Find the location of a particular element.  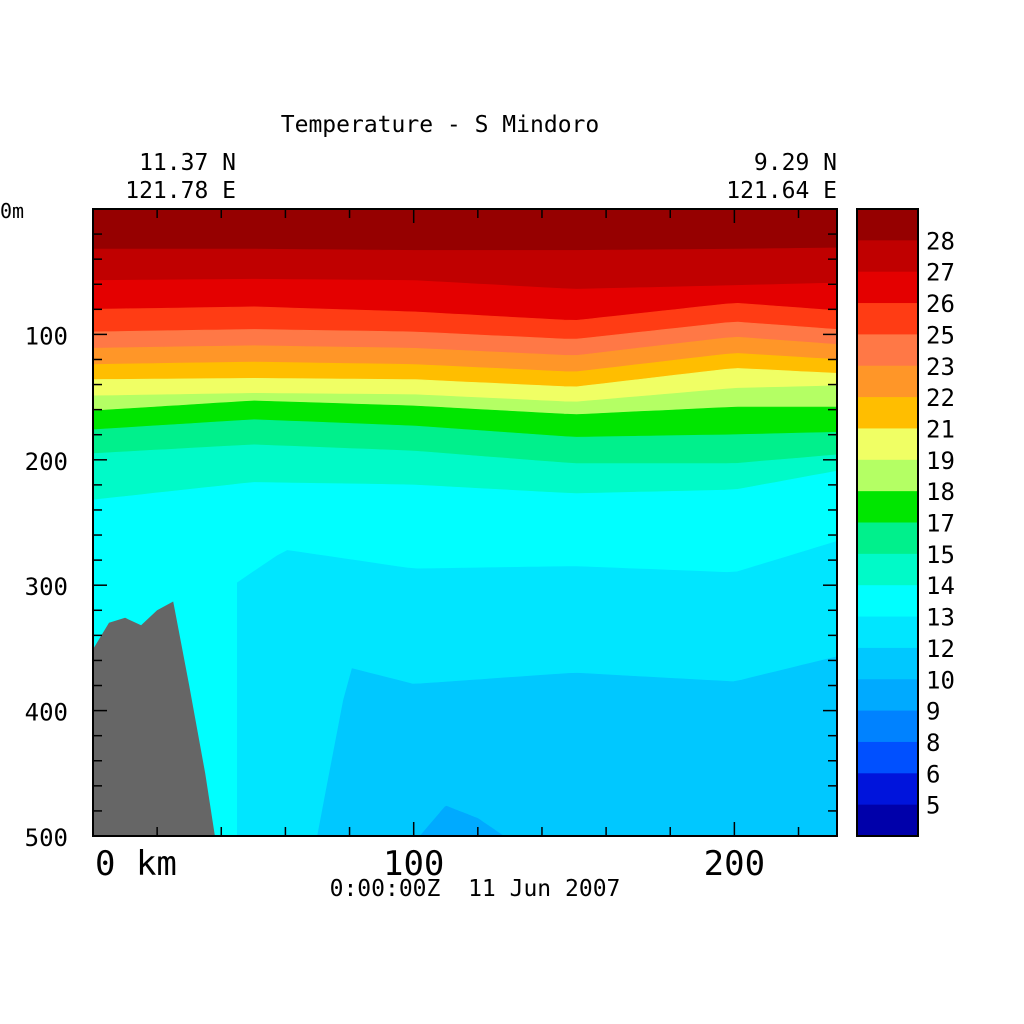

timestamp: 0:00:00Z 11 Jun 2007 is located at coordinates (475, 889).